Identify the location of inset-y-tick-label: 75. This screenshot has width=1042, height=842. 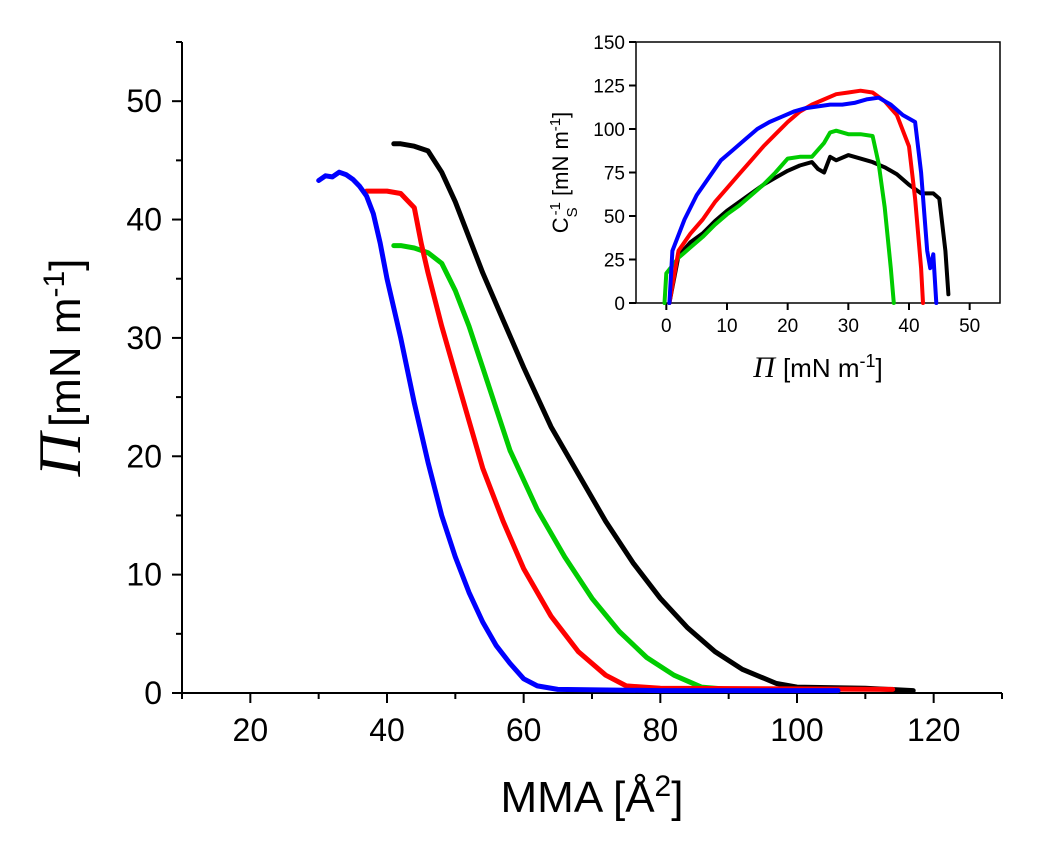
(614, 174).